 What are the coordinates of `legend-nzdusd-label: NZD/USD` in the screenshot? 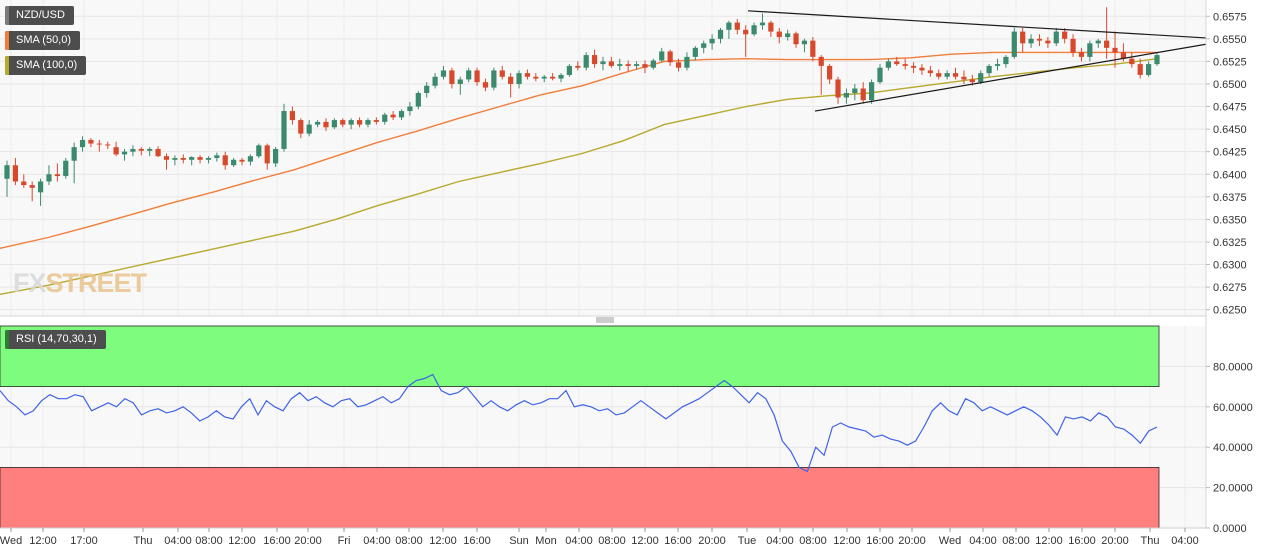 It's located at (40, 15).